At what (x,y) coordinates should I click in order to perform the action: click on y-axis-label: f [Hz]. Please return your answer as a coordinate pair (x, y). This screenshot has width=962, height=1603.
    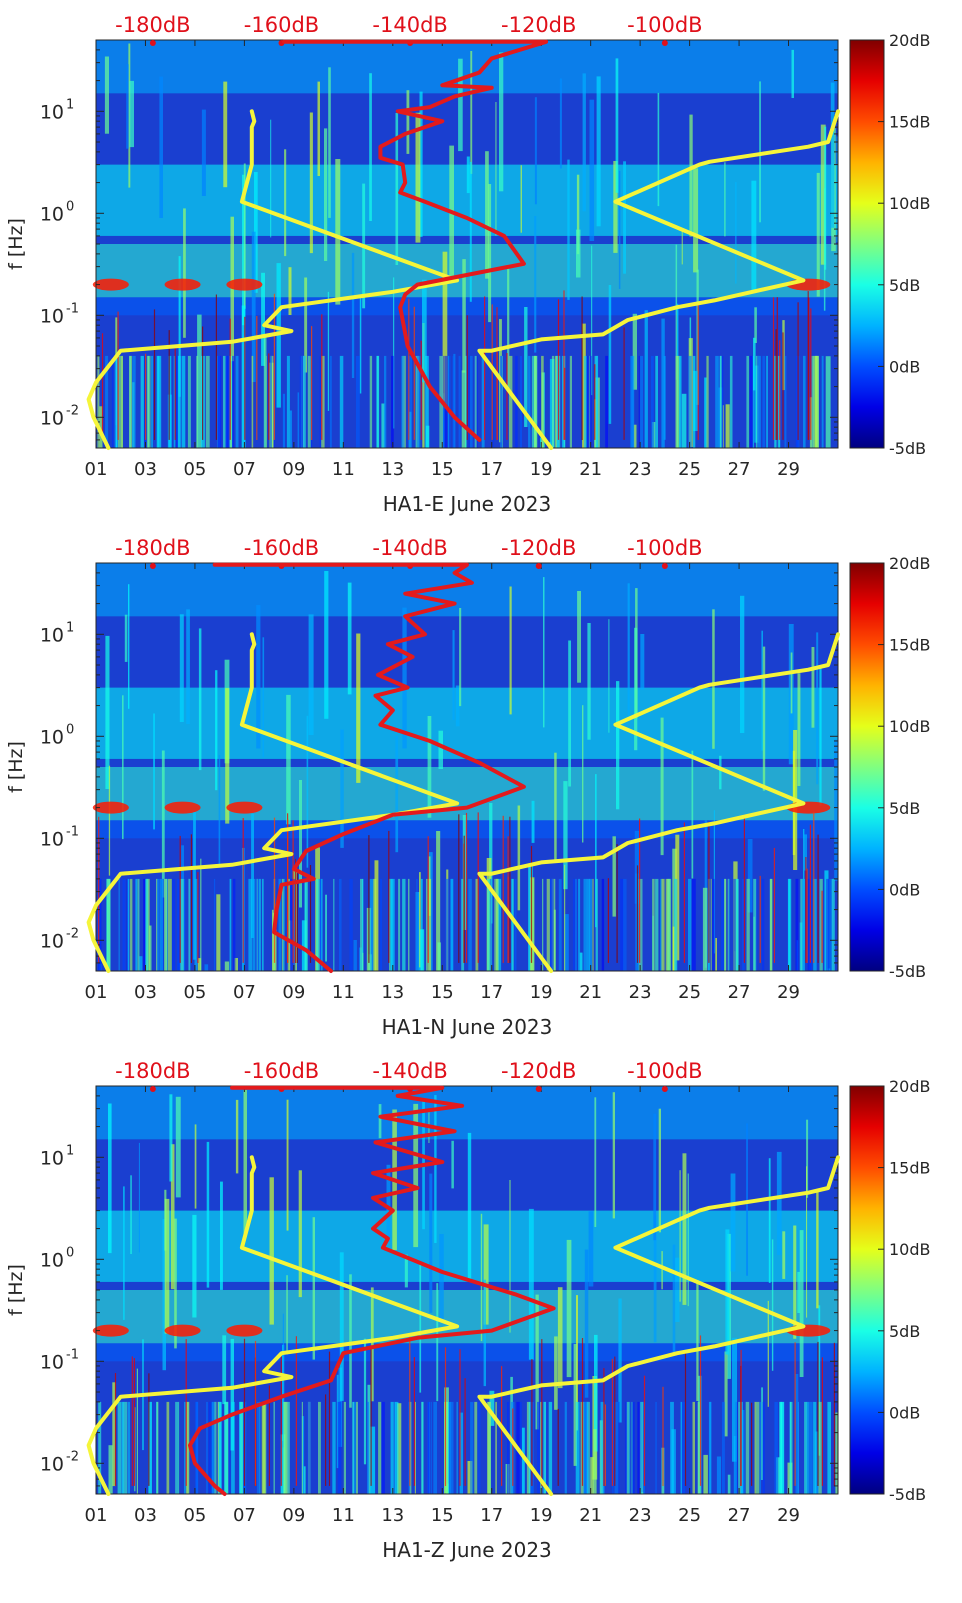
    Looking at the image, I should click on (16, 244).